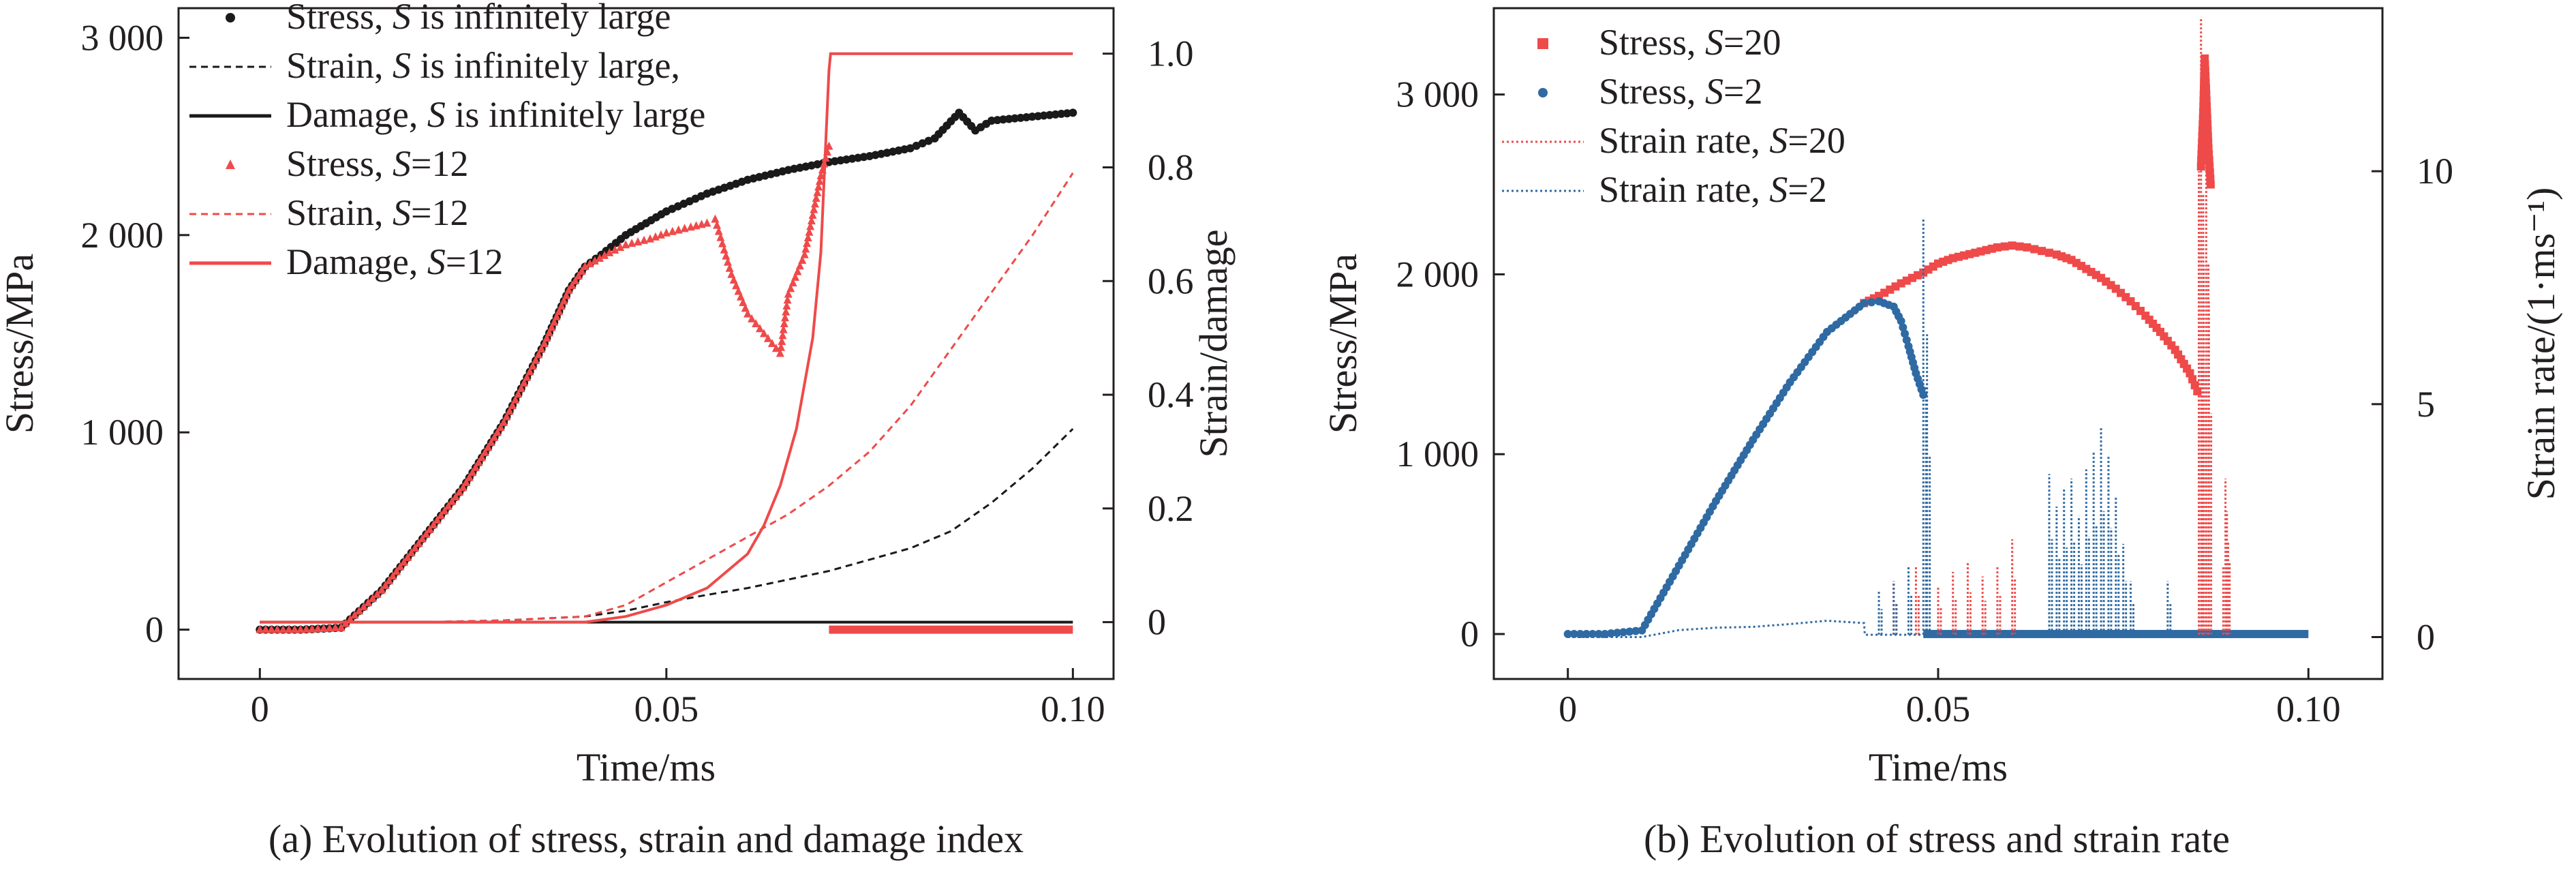  I want to click on y2-tick-label: 0.2, so click(1171, 508).